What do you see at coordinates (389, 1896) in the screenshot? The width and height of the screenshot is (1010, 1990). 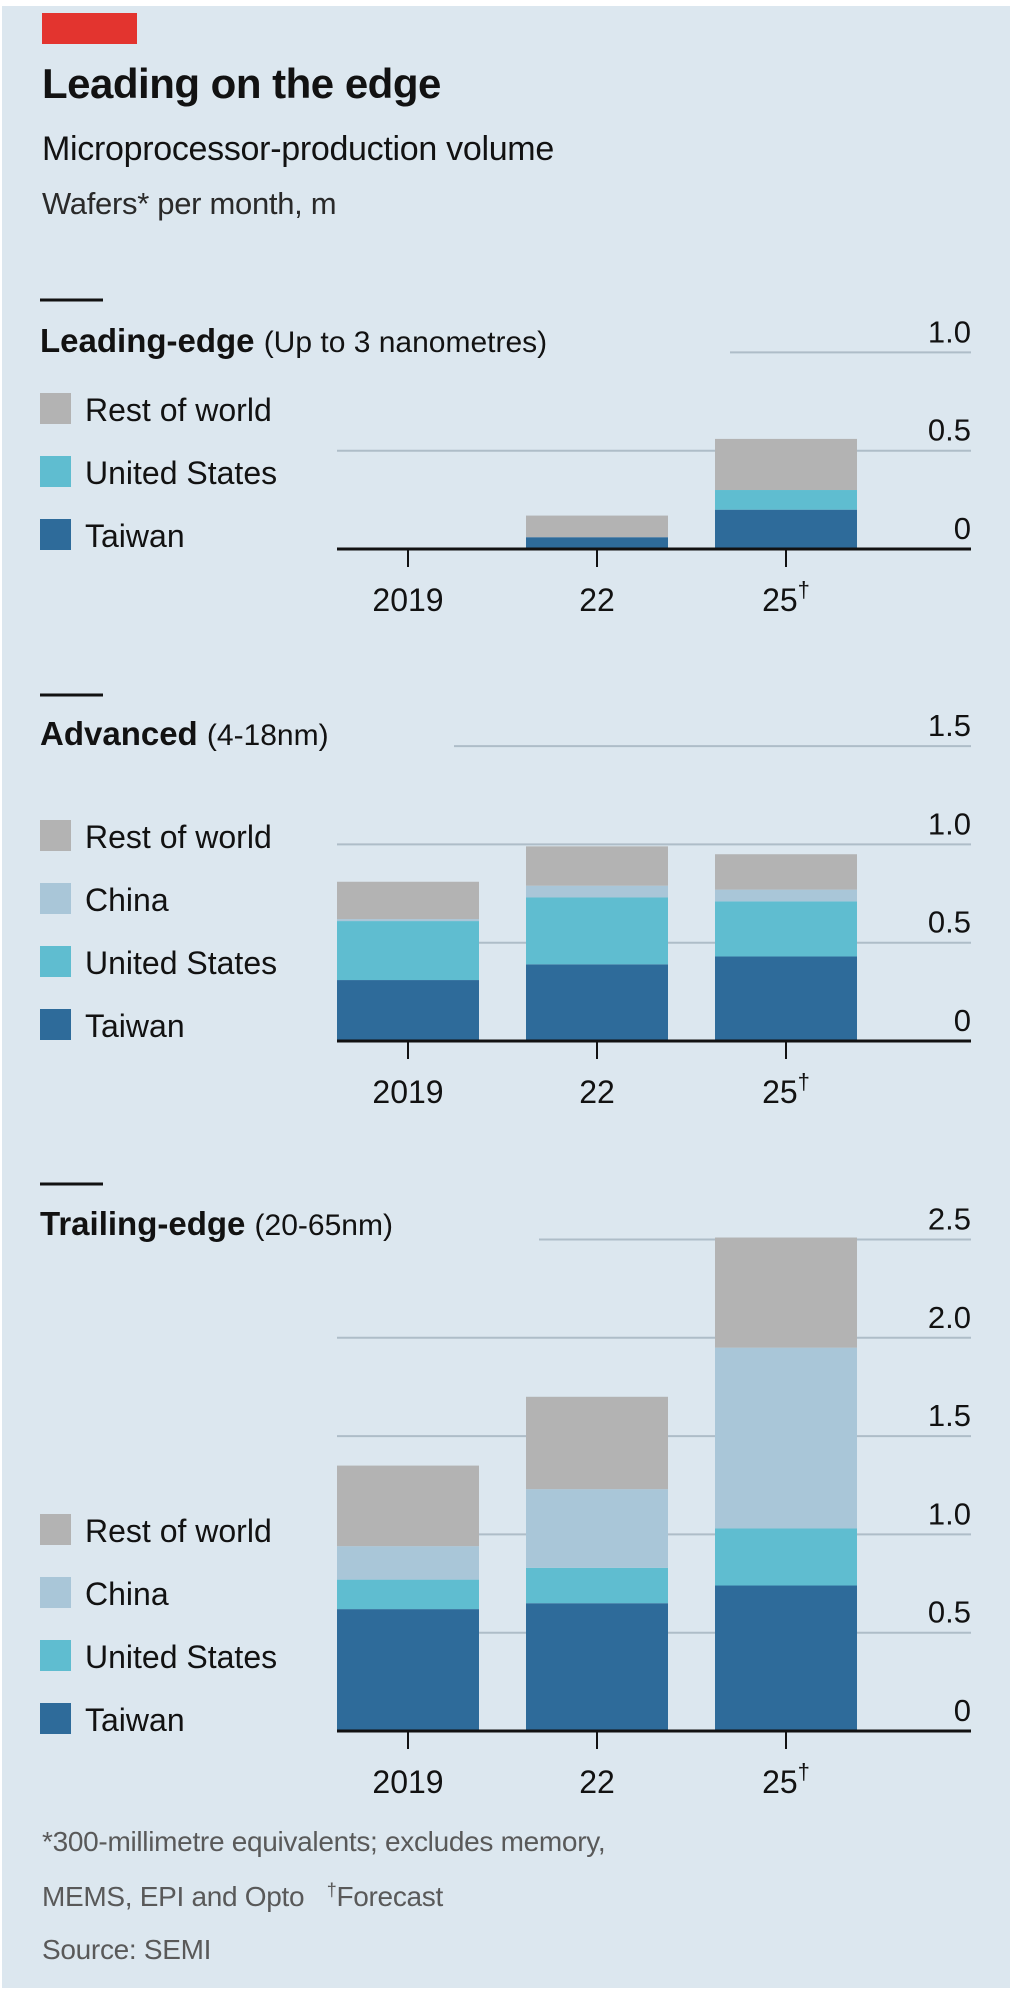 I see `footnote-forecast: Forecast` at bounding box center [389, 1896].